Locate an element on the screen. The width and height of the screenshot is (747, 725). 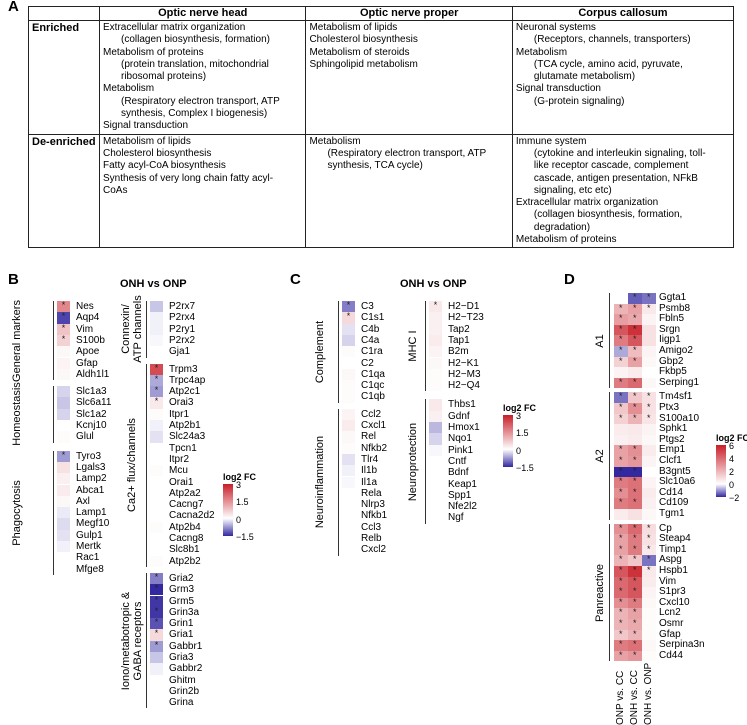
legend-tick: 3 is located at coordinates (239, 485).